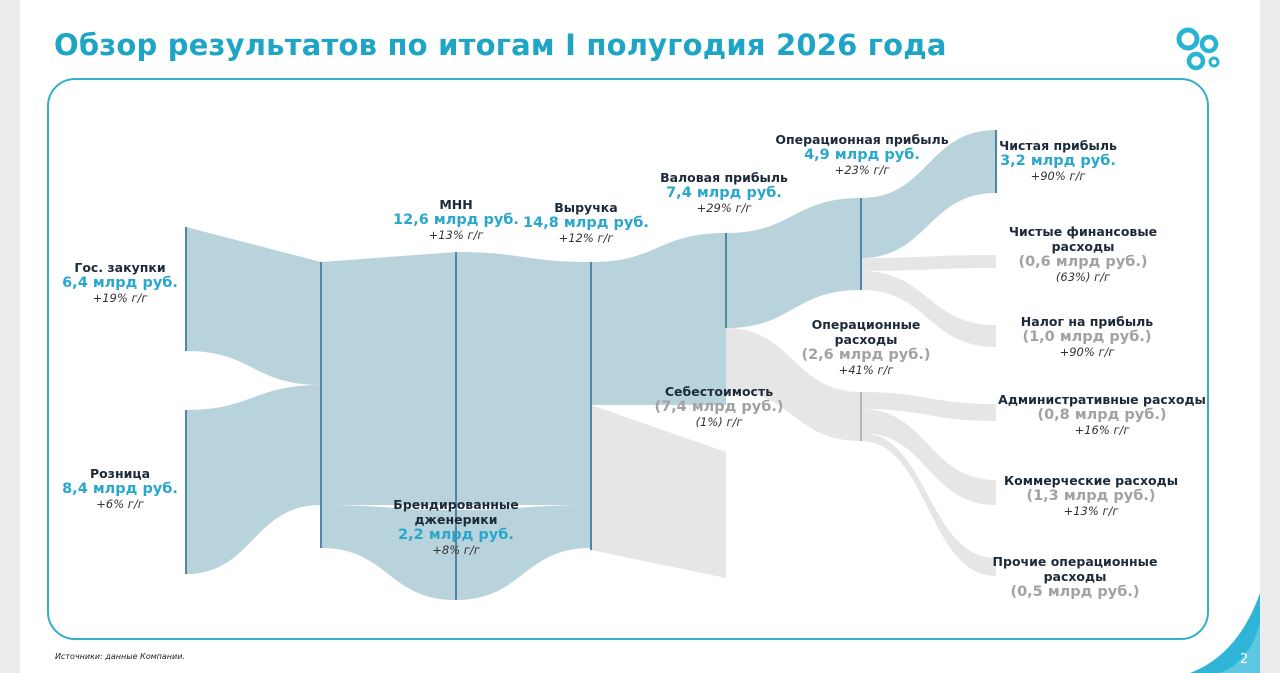  I want to click on node-name: Коммерческие расходы, so click(1091, 480).